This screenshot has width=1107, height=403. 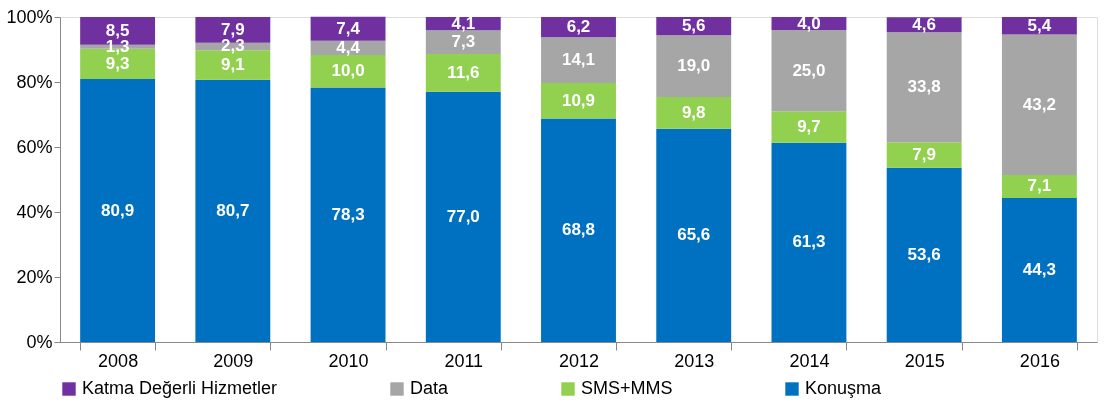 What do you see at coordinates (430, 388) in the screenshot?
I see `legend-label: Data` at bounding box center [430, 388].